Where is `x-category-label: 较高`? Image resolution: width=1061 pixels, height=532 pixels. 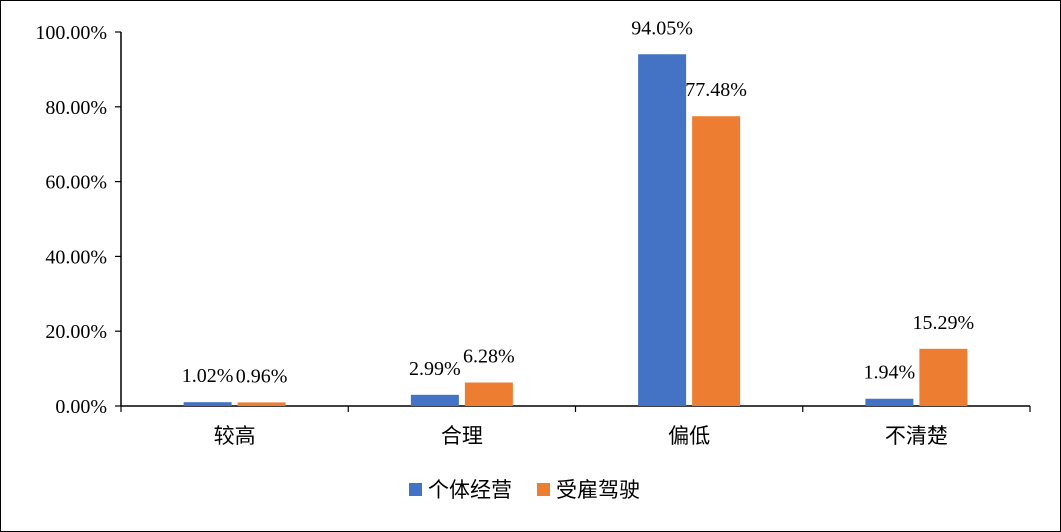 x-category-label: 较高 is located at coordinates (235, 436).